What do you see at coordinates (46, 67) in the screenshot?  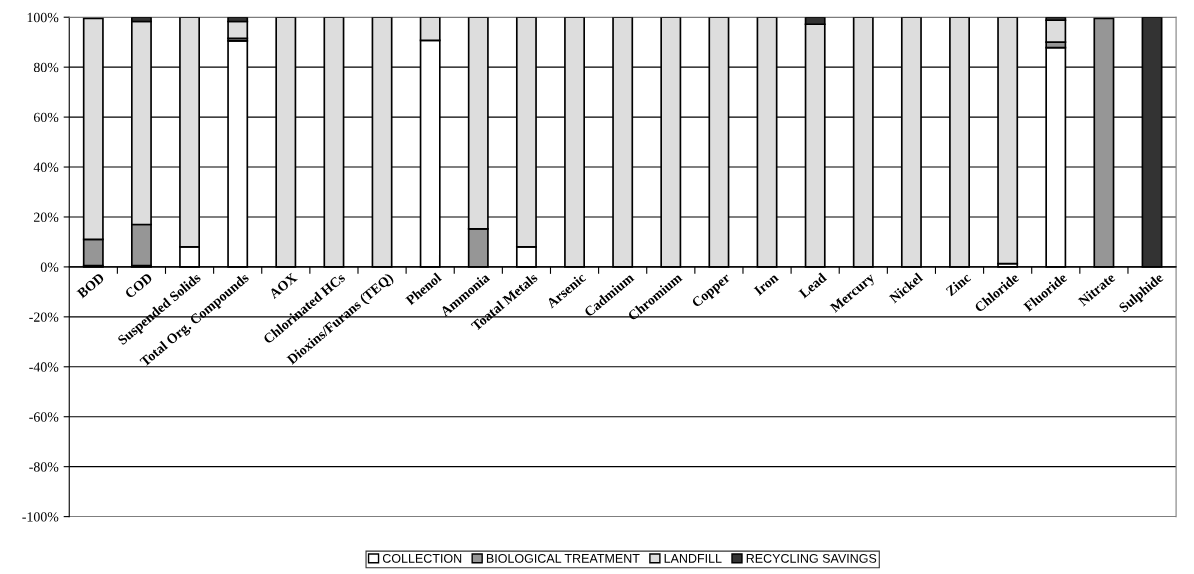 I see `y-tick-label: 80%` at bounding box center [46, 67].